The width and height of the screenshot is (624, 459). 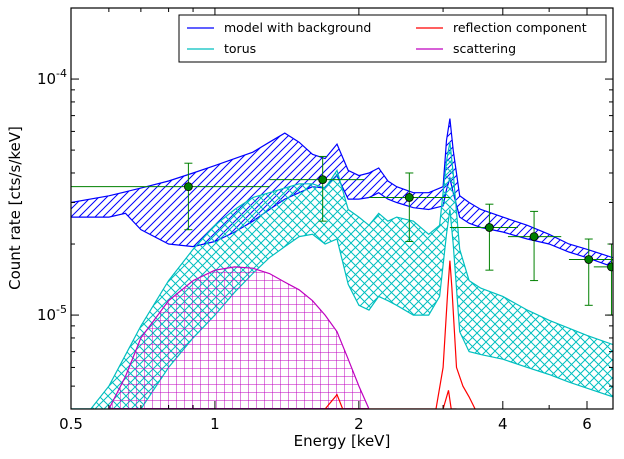 What do you see at coordinates (342, 441) in the screenshot?
I see `x-axis-label: Energy [keV]` at bounding box center [342, 441].